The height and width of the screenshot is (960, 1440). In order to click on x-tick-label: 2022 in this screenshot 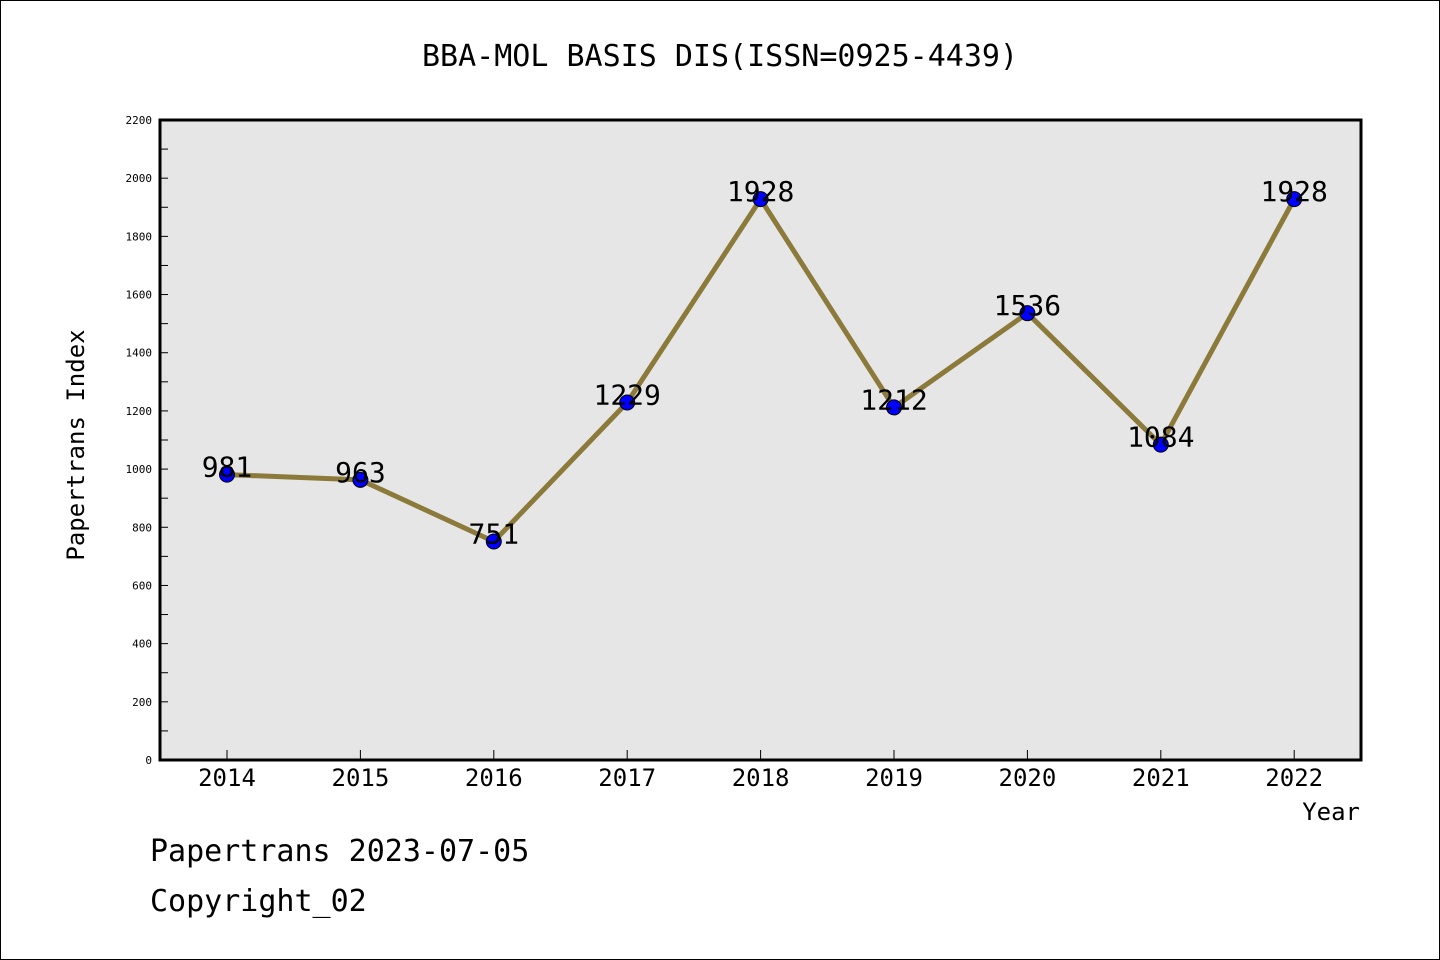, I will do `click(1294, 778)`.